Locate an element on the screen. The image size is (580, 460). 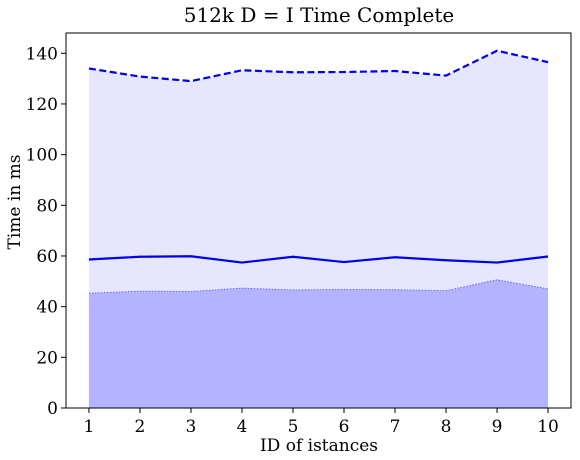
x-tick-label: 3 is located at coordinates (191, 427).